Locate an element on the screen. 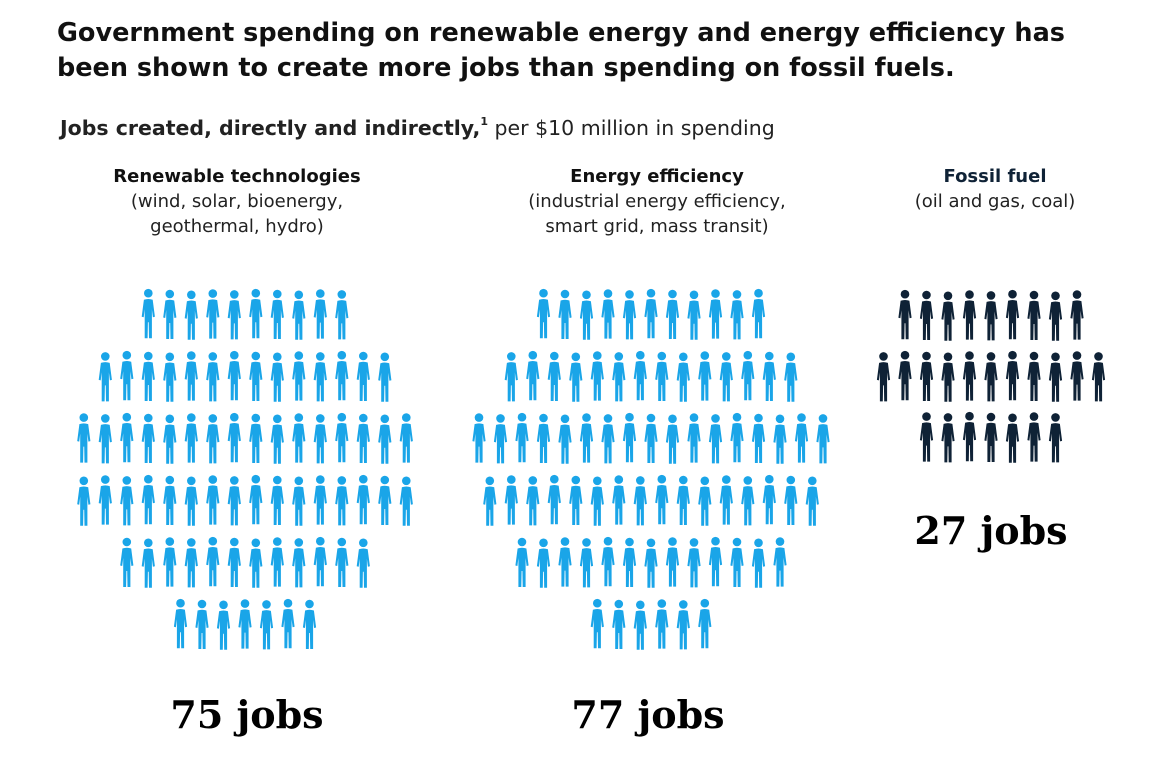 The height and width of the screenshot is (760, 1175). category-detail-line: (wind, solar, bioenergy, is located at coordinates (237, 201).